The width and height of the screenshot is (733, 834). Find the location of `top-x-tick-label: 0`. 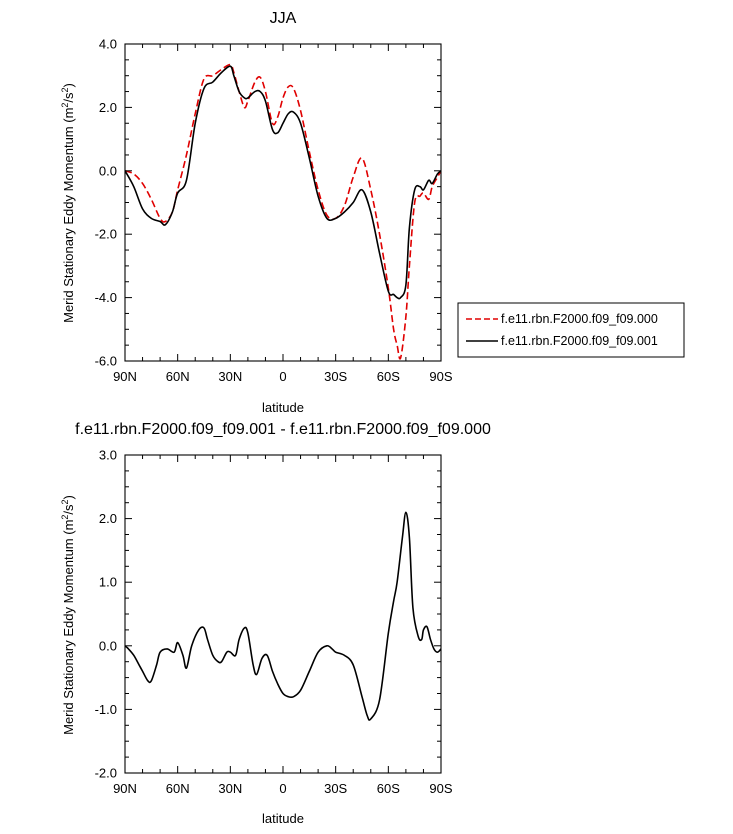

top-x-tick-label: 0 is located at coordinates (282, 376).